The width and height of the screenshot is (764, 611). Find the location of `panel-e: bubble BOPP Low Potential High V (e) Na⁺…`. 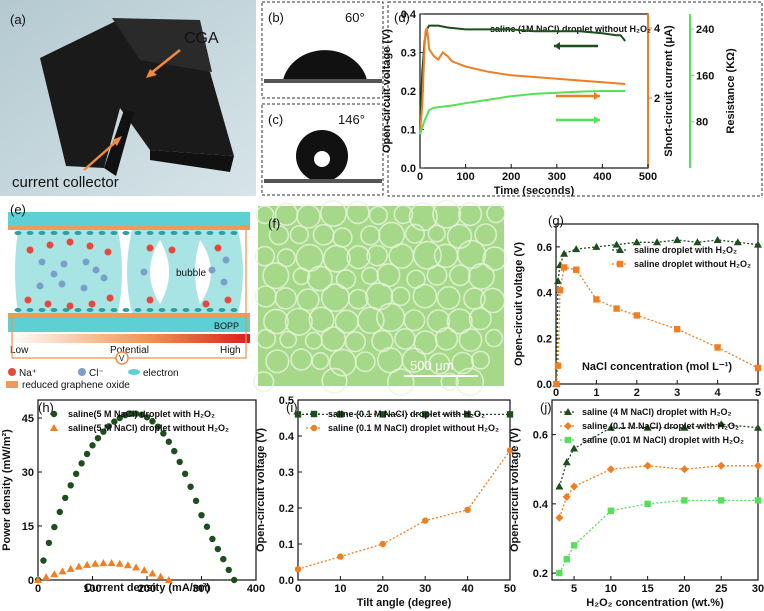

panel-e: bubble BOPP Low Potential High V (e) Na⁺… is located at coordinates (128, 296).